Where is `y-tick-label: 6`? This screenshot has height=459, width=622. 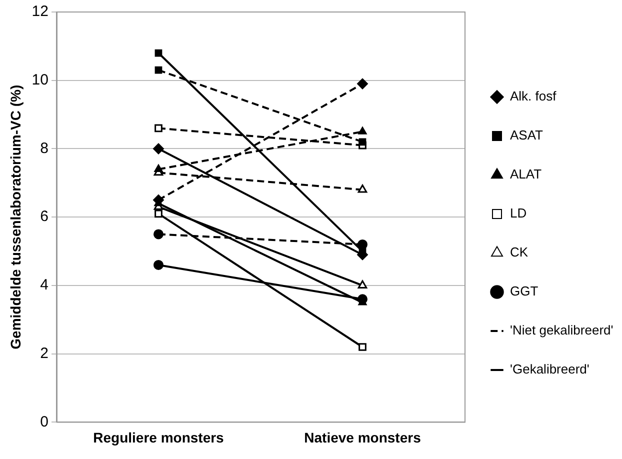
y-tick-label: 6 is located at coordinates (44, 217).